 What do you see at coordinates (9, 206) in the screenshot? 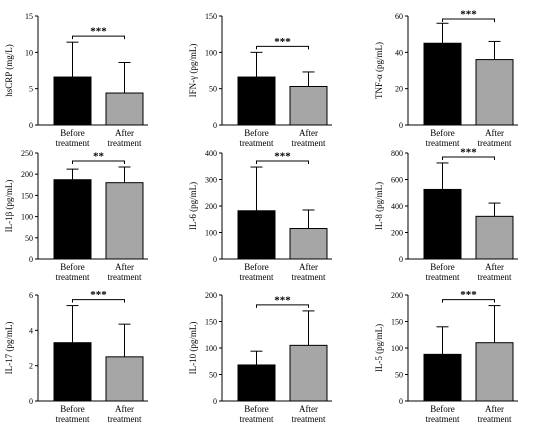
I see `y-axis-label: IL-1β (pg/mL)` at bounding box center [9, 206].